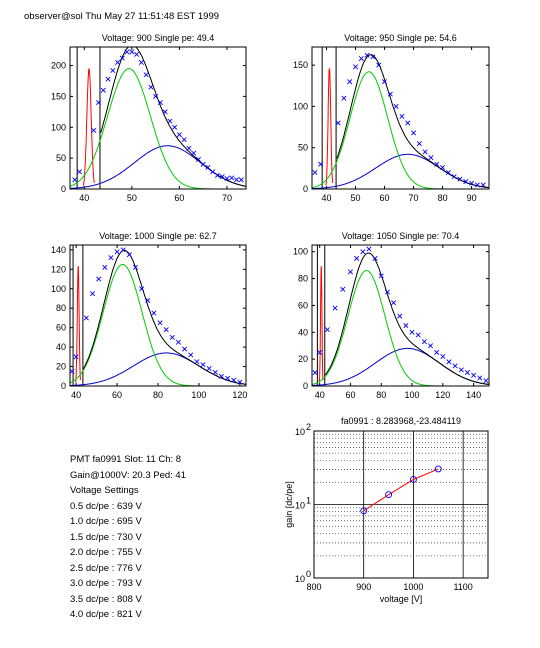  What do you see at coordinates (462, 587) in the screenshot?
I see `x-tick-label: 1100` at bounding box center [462, 587].